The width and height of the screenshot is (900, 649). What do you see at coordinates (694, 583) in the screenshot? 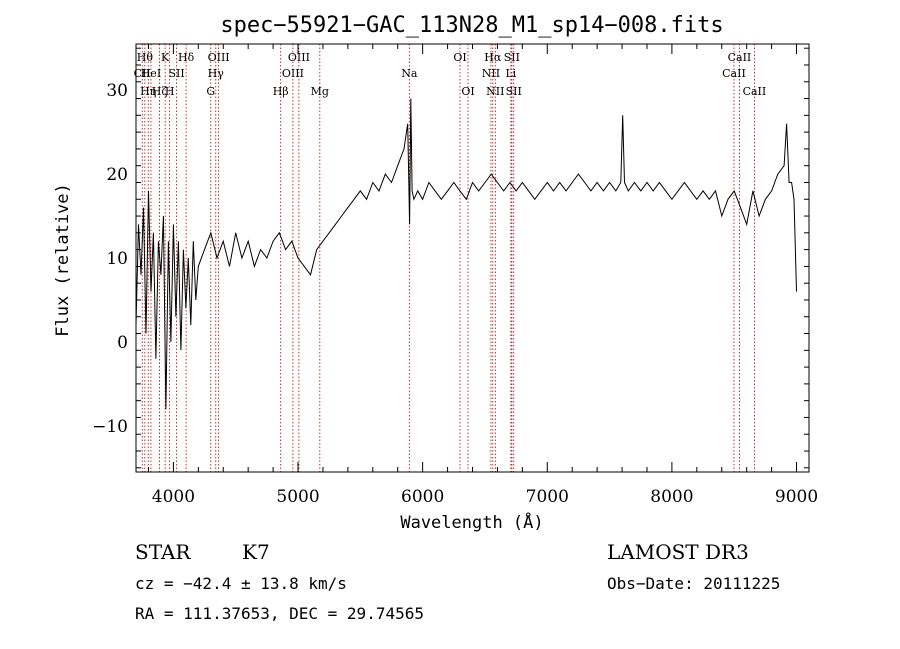
I see `observation-date: Obs−Date: 20111225` at bounding box center [694, 583].